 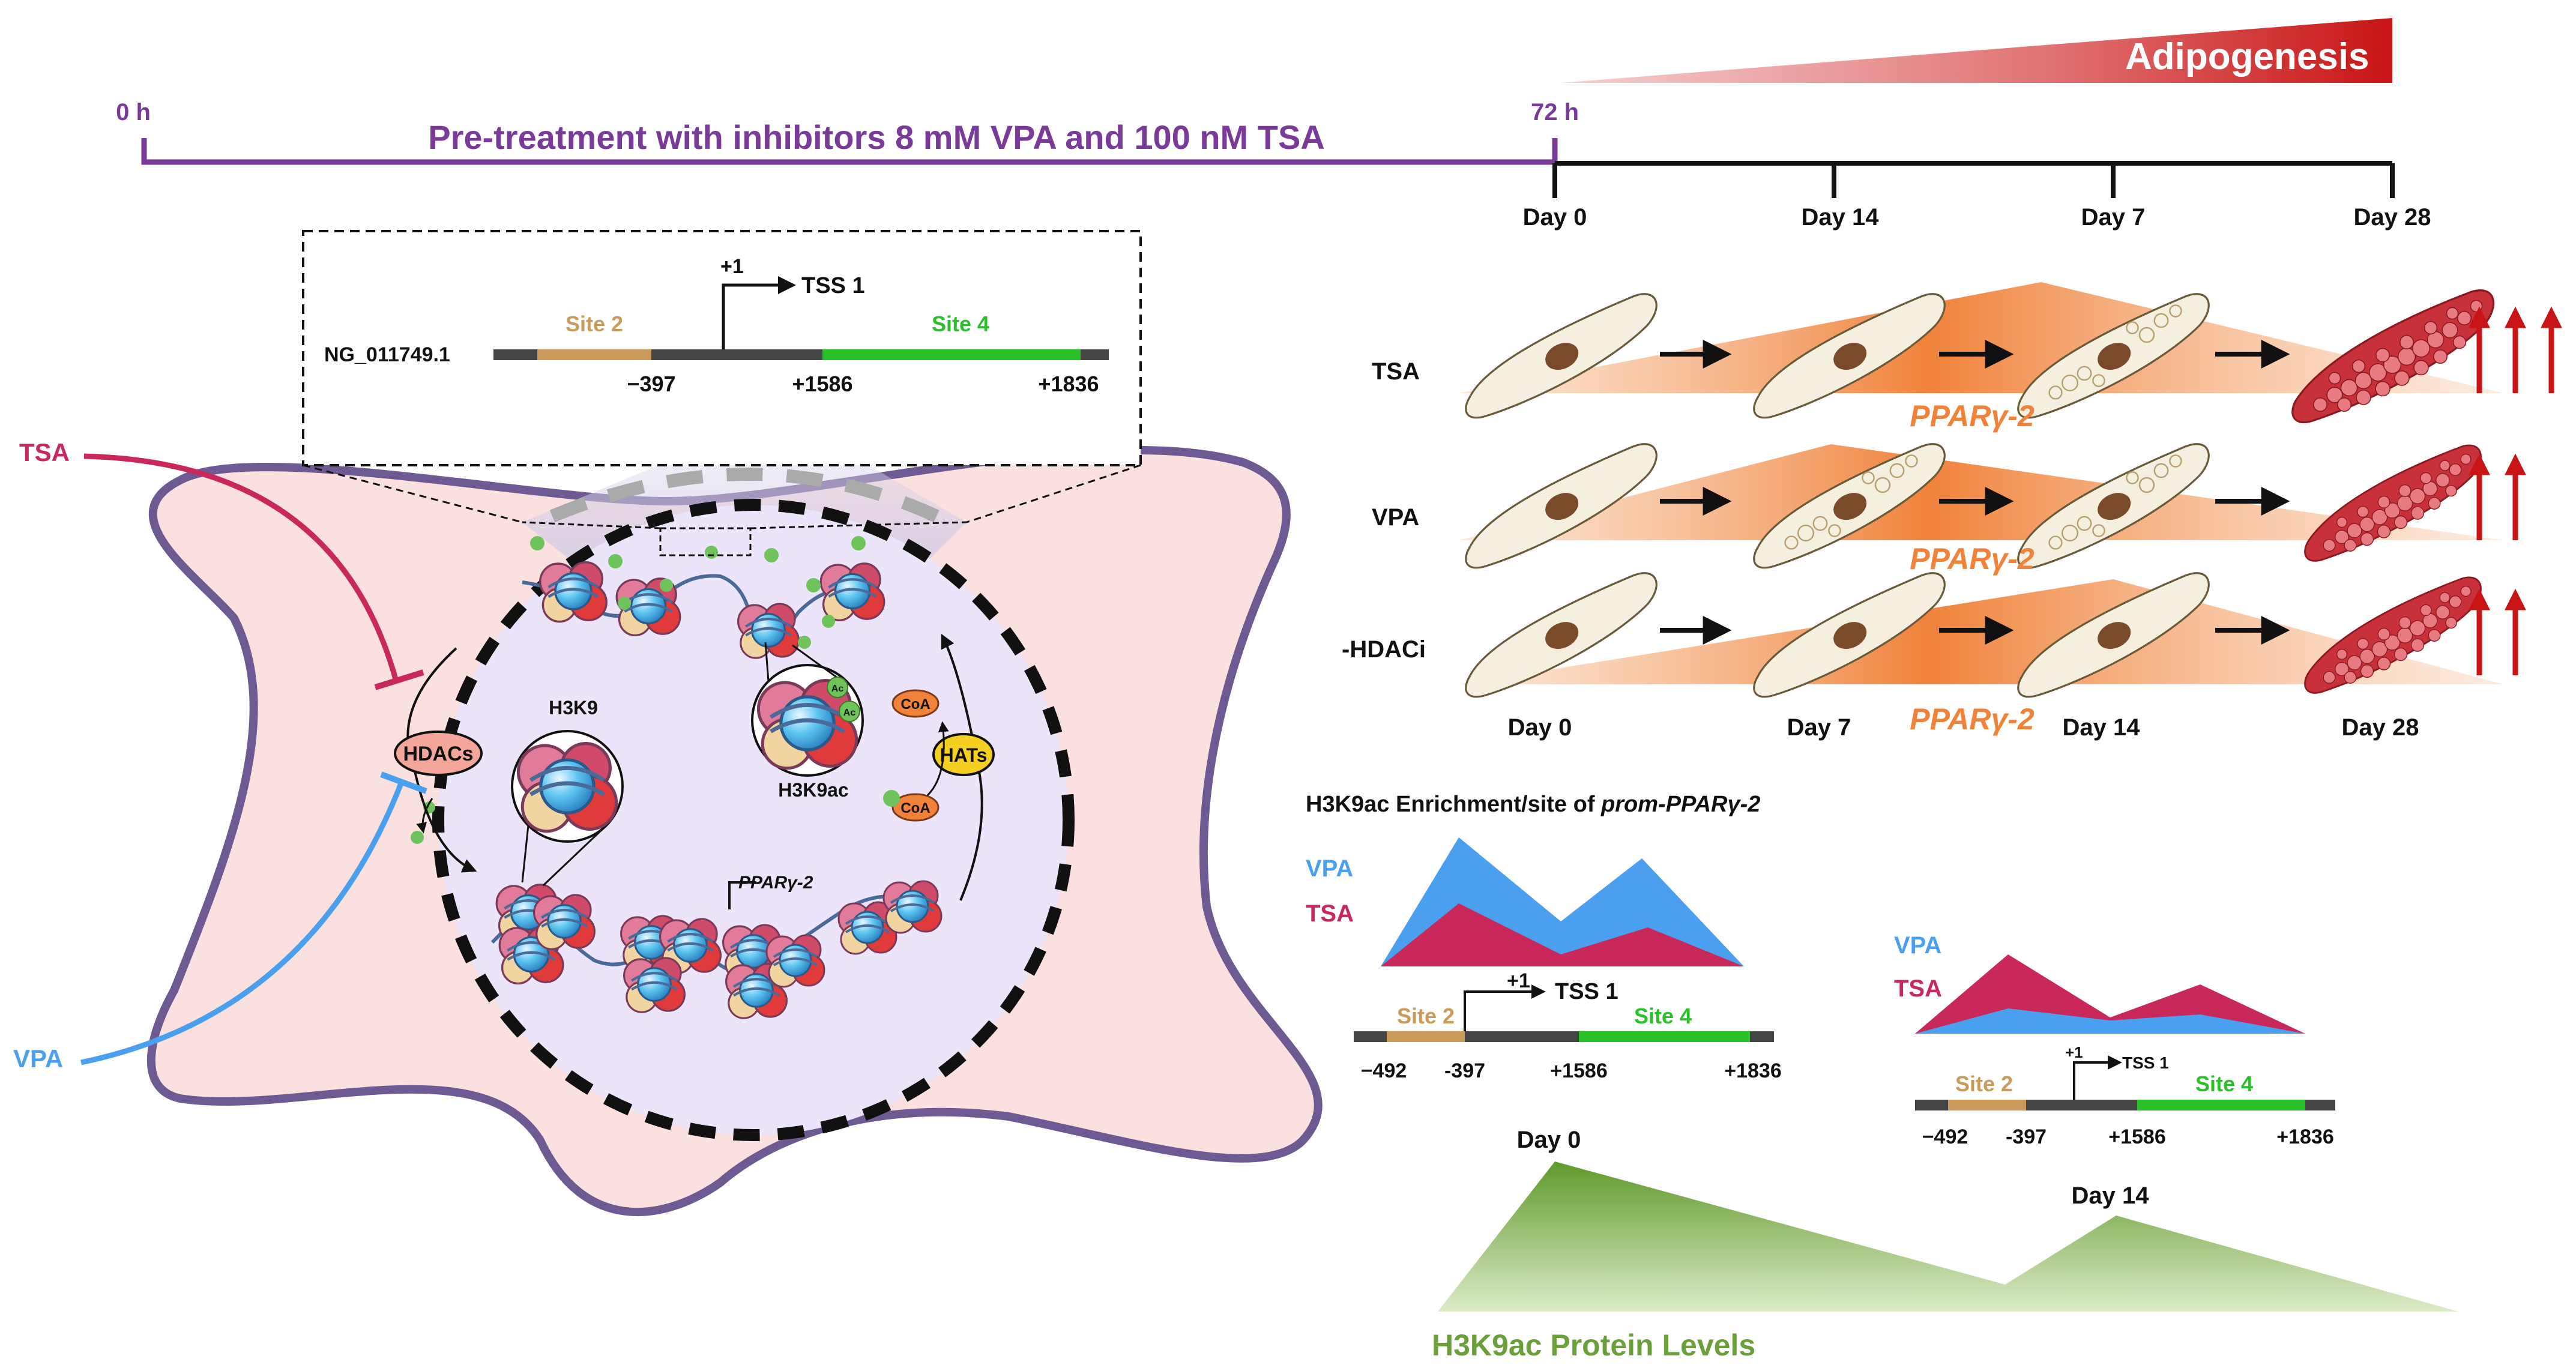 I want to click on pparg-wedge, so click(x=1981, y=492).